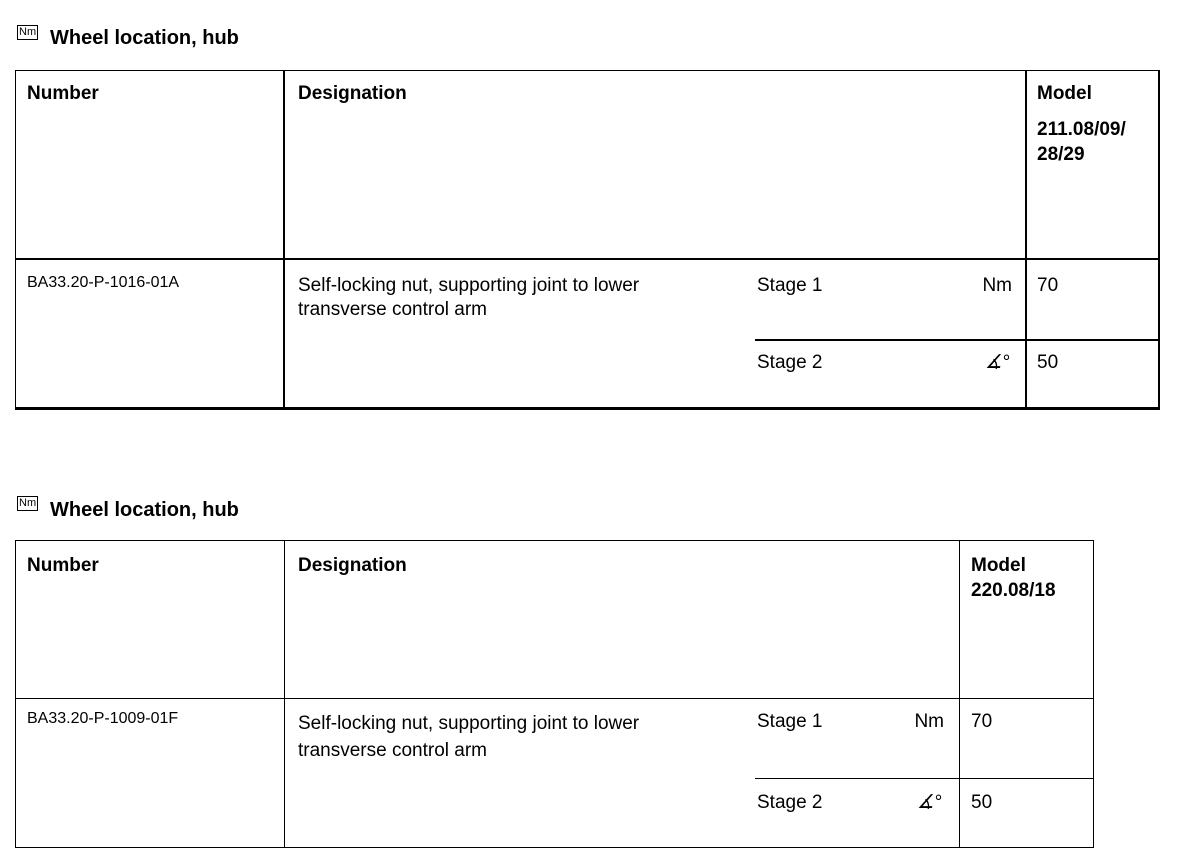 The width and height of the screenshot is (1200, 856). Describe the element at coordinates (1013, 590) in the screenshot. I see `header-model-value: 220.08/18` at that location.